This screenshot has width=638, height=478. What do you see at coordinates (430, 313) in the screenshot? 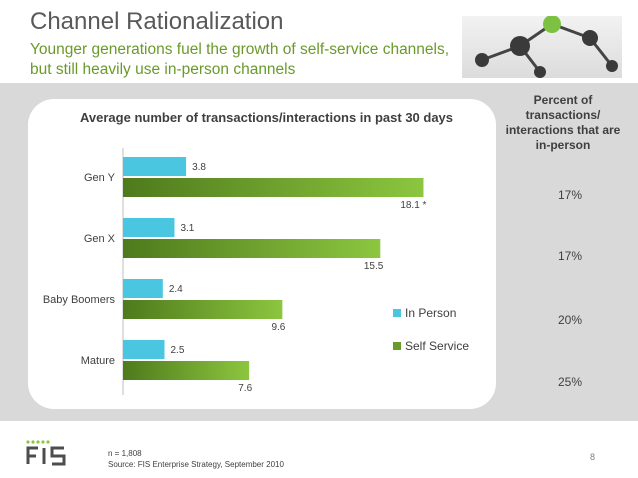
I see `legend-label-in-person: In Person` at bounding box center [430, 313].